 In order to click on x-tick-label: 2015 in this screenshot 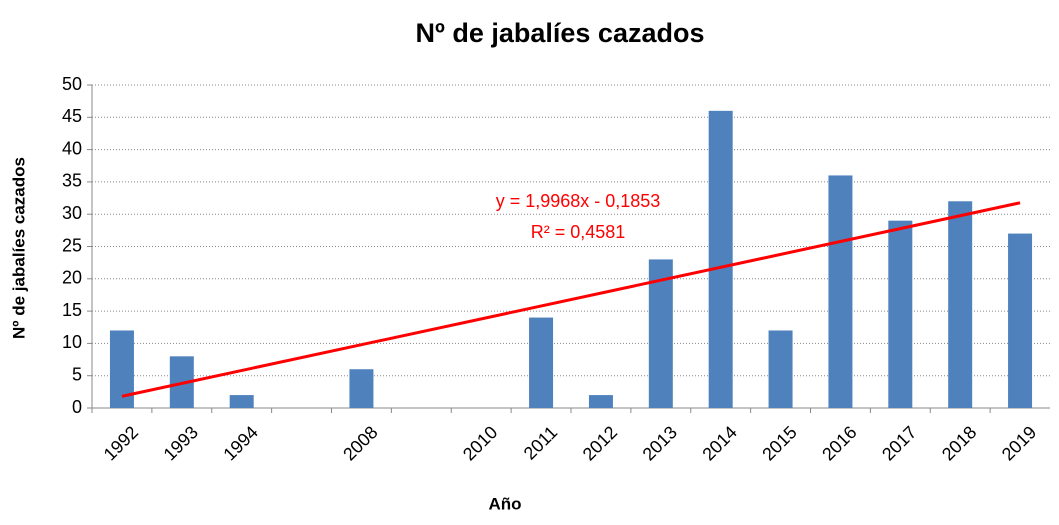, I will do `click(779, 443)`.